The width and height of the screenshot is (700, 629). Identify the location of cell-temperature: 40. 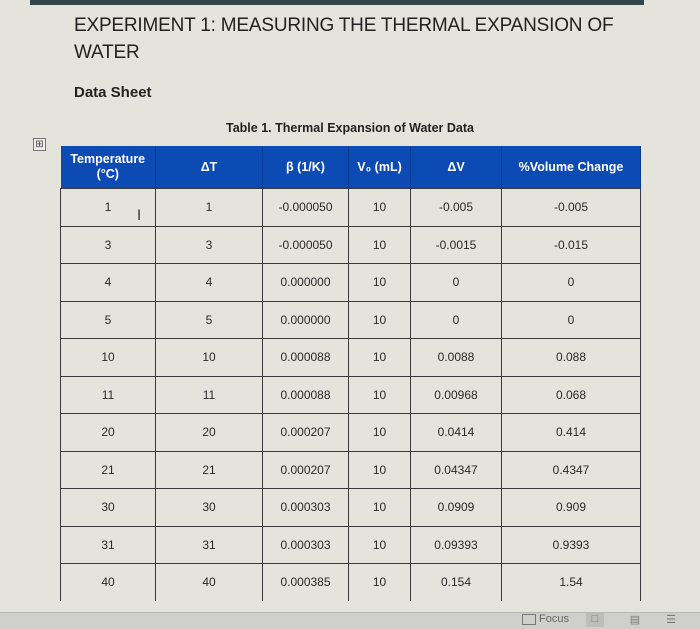
(108, 582).